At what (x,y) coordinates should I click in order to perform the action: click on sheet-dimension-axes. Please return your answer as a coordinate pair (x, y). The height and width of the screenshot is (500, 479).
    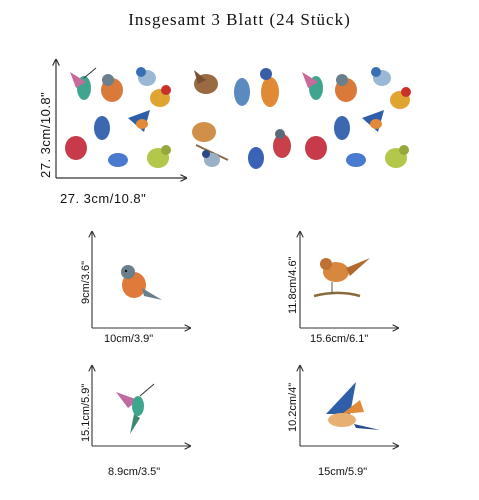
    Looking at the image, I should click on (121, 119).